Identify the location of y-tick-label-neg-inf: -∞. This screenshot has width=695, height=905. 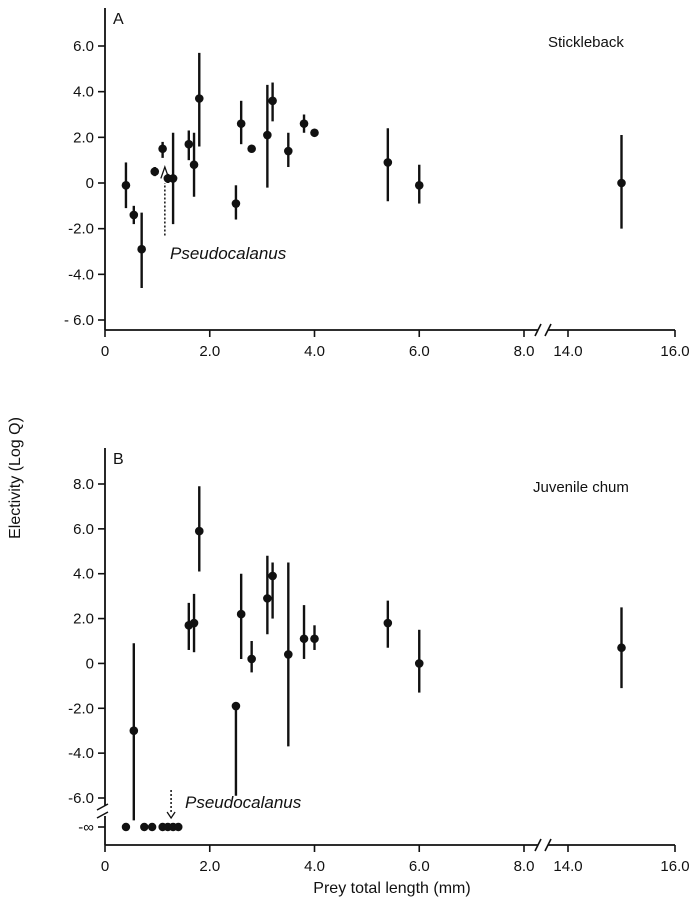
(86, 827).